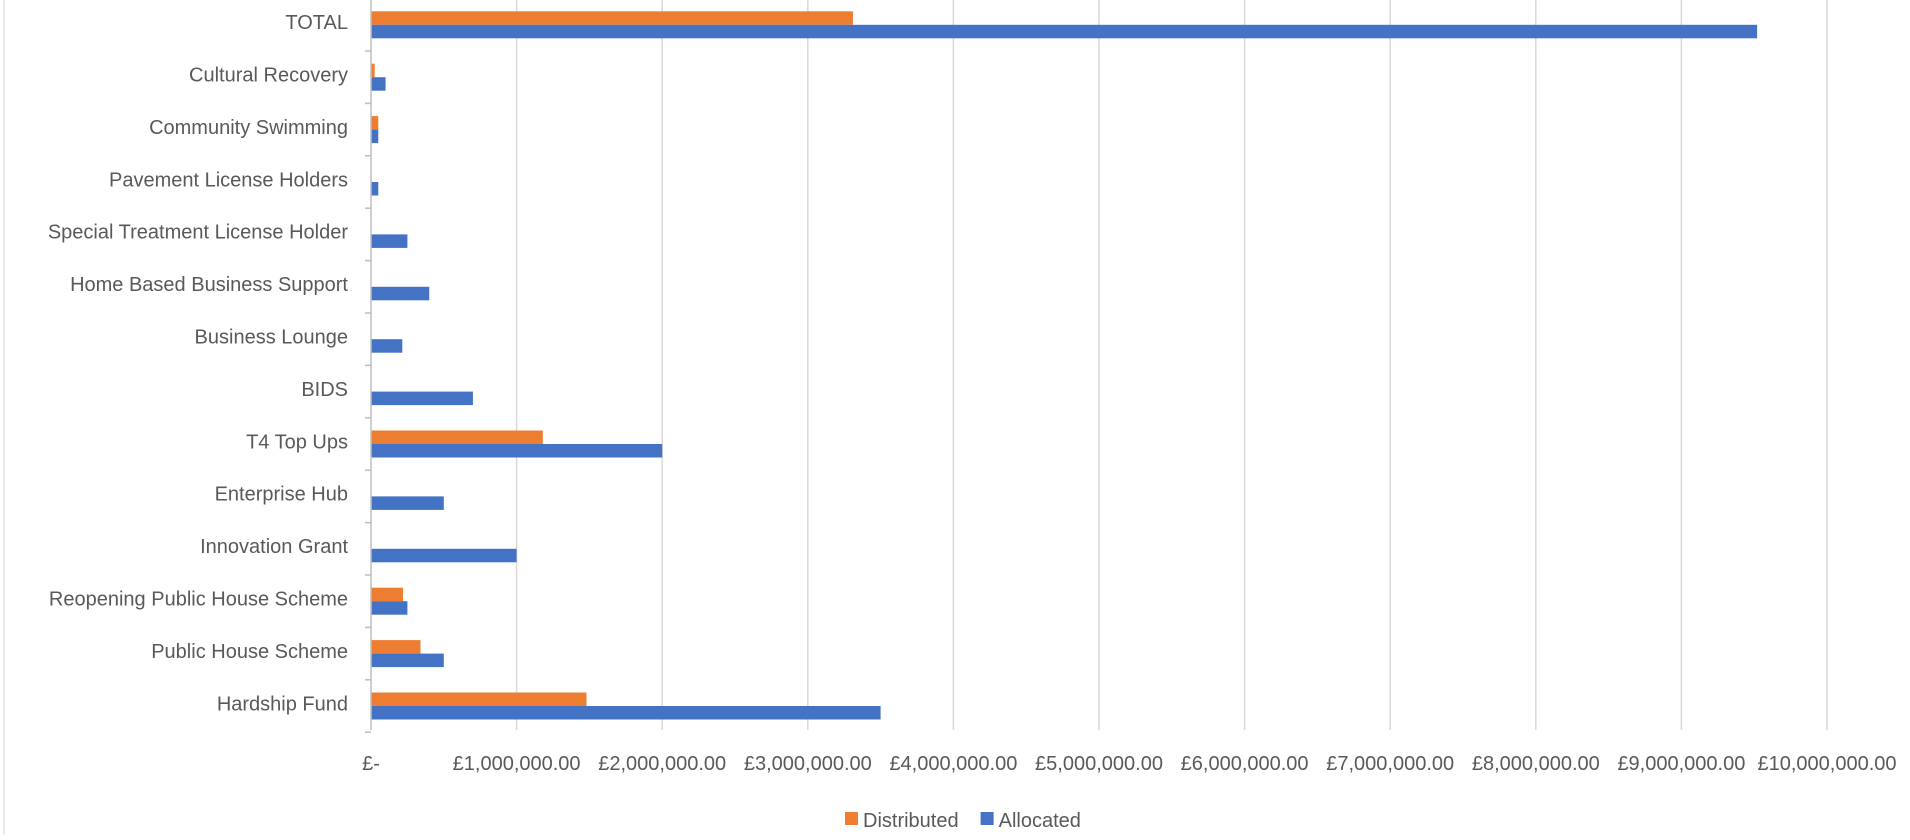 Image resolution: width=1910 pixels, height=840 pixels. Describe the element at coordinates (1040, 821) in the screenshot. I see `legend-label-allocated: Allocated` at that location.